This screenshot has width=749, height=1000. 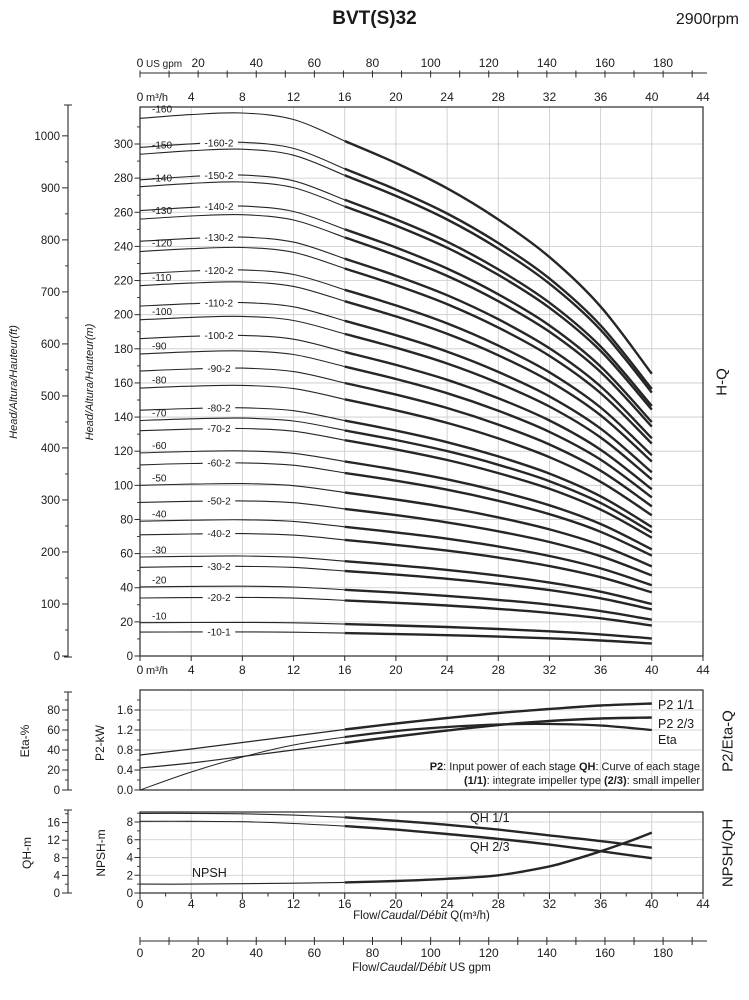 I want to click on ft-tick-label: 500, so click(x=50, y=397).